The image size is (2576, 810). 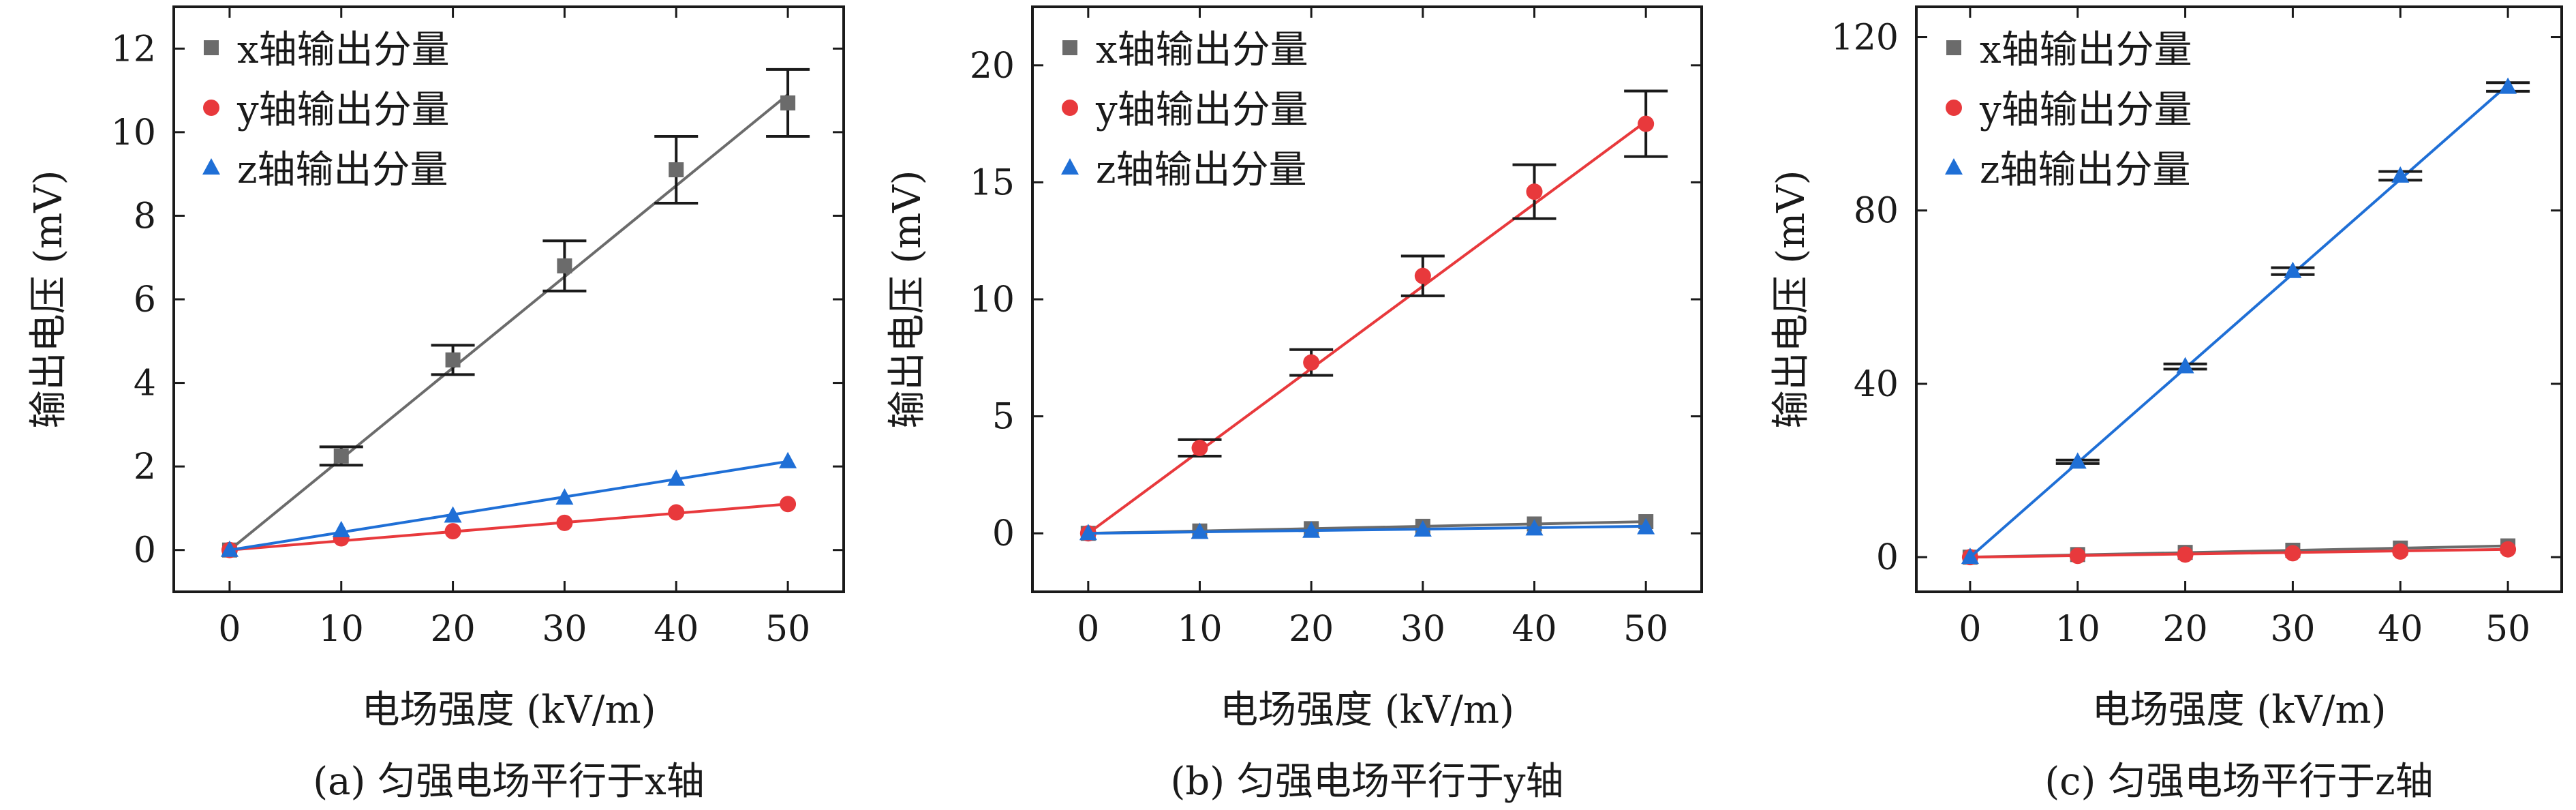 What do you see at coordinates (1865, 37) in the screenshot?
I see `y-tick-label: 120` at bounding box center [1865, 37].